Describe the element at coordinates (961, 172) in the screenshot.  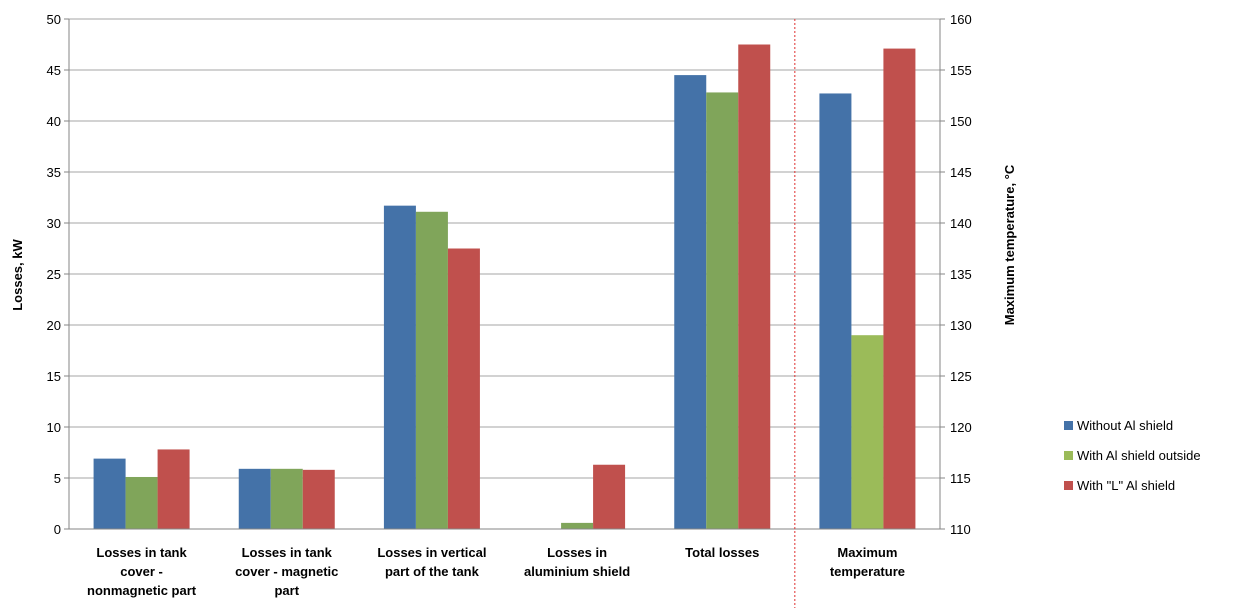
I see `y2-tick-label: 145` at that location.